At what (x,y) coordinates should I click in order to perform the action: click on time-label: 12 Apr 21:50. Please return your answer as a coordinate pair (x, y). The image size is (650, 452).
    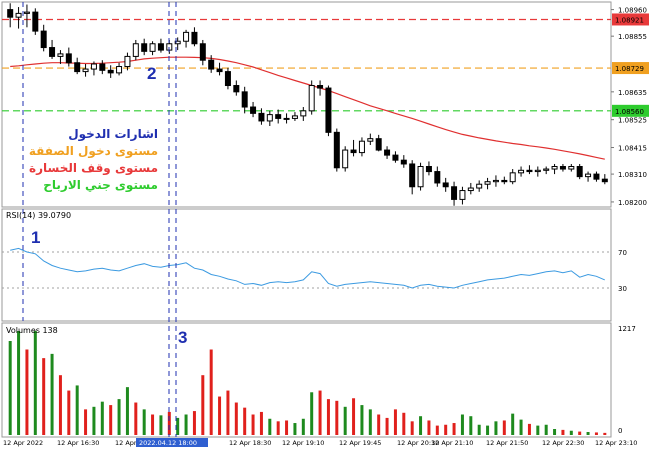
    Looking at the image, I should click on (507, 443).